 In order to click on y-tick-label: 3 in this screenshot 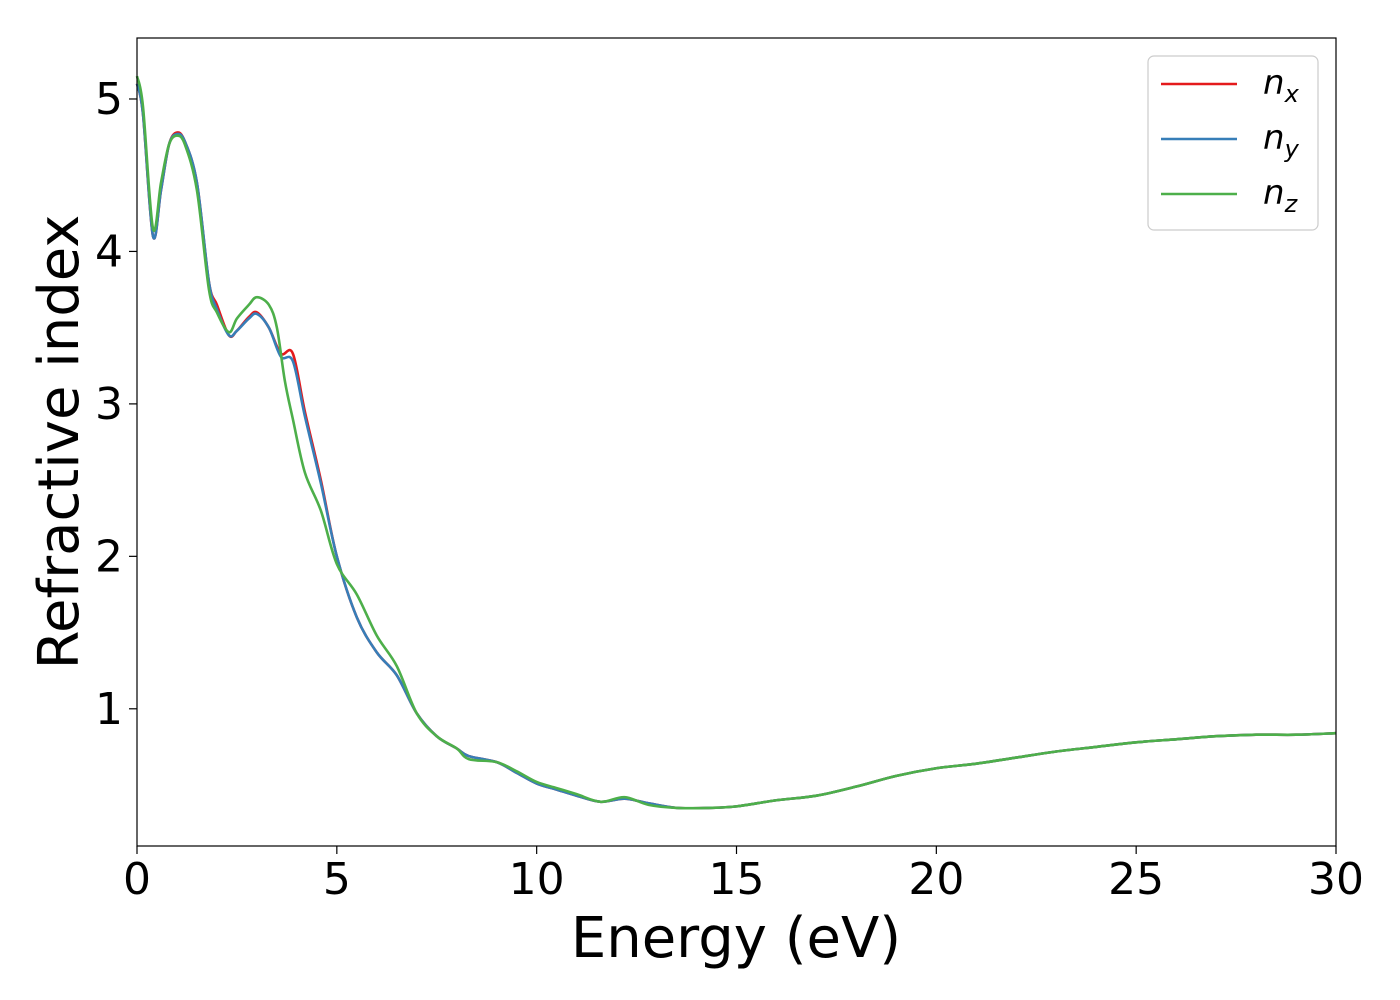, I will do `click(109, 404)`.